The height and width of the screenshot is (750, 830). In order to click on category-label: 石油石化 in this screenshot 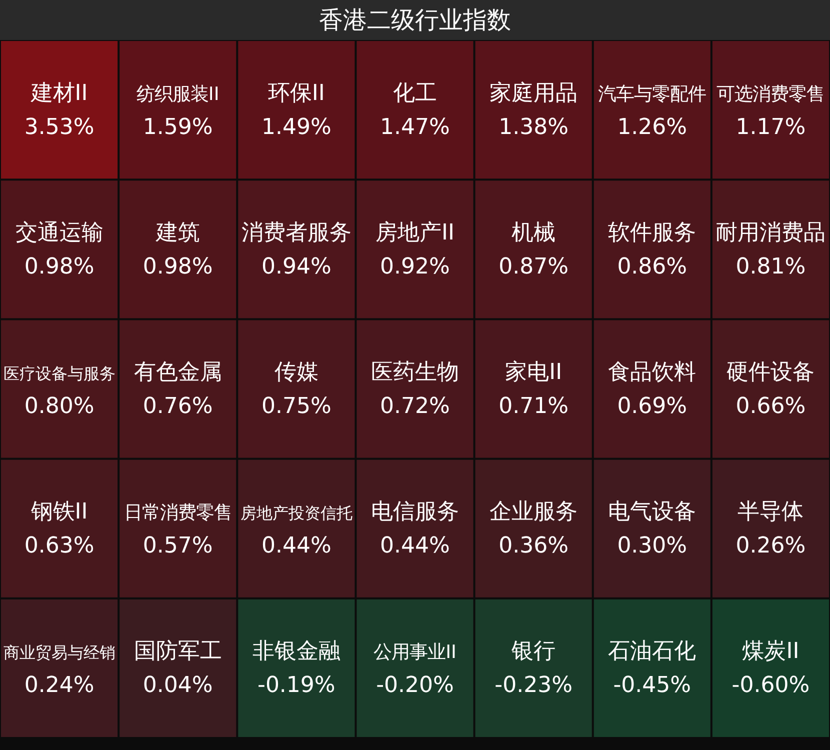, I will do `click(652, 651)`.